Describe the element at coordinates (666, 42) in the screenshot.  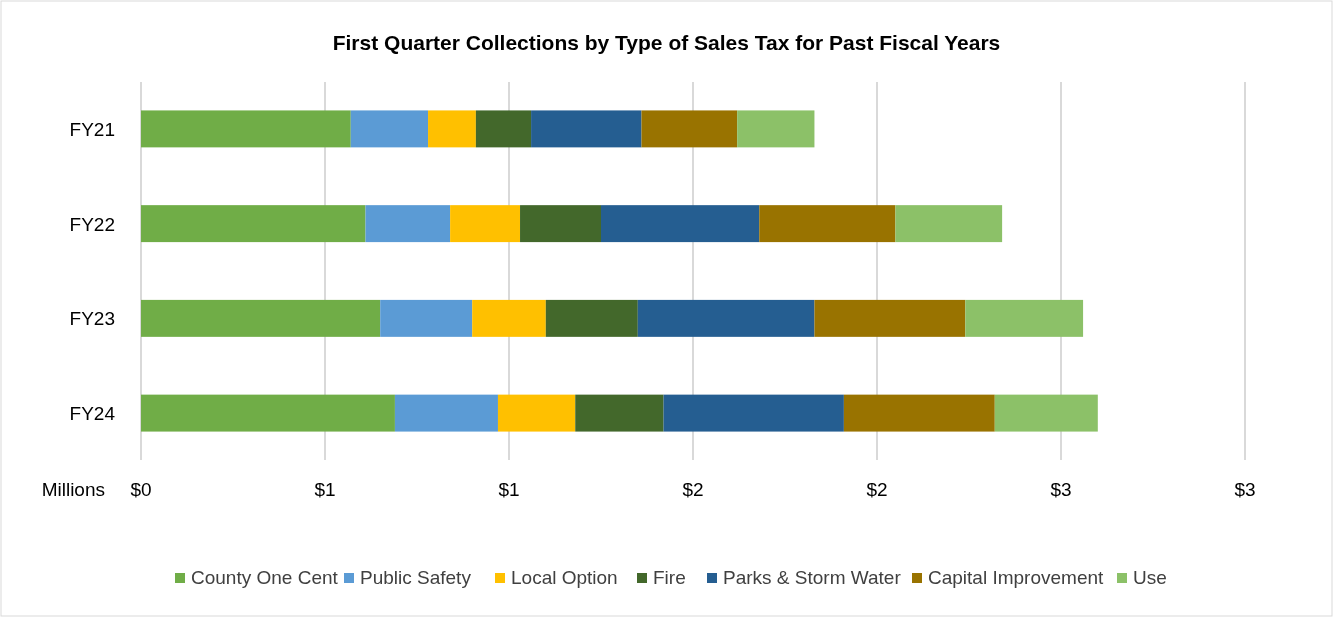
I see `chart-title: First Quarter Collections by Type of Sales Tax for Past Fiscal Years` at that location.